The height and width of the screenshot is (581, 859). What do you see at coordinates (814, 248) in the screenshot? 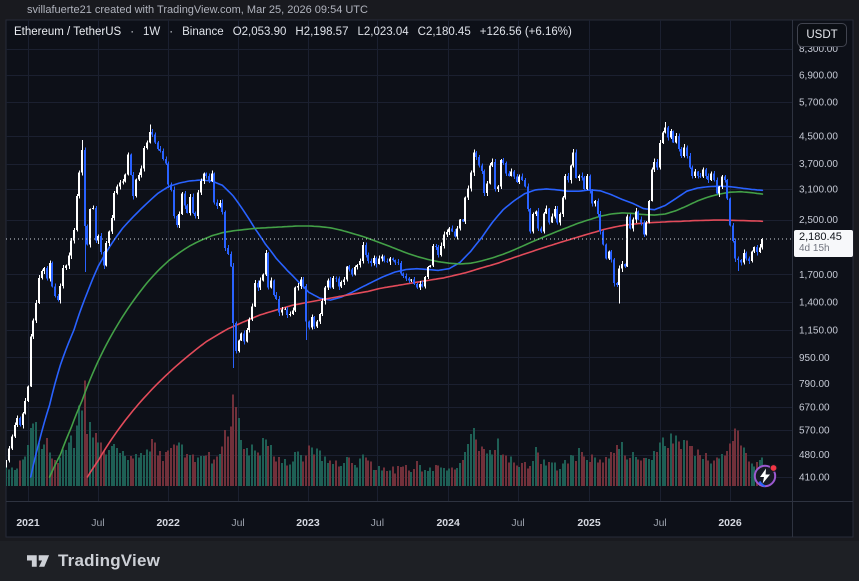
I see `bar-countdown: 4d 15h` at bounding box center [814, 248].